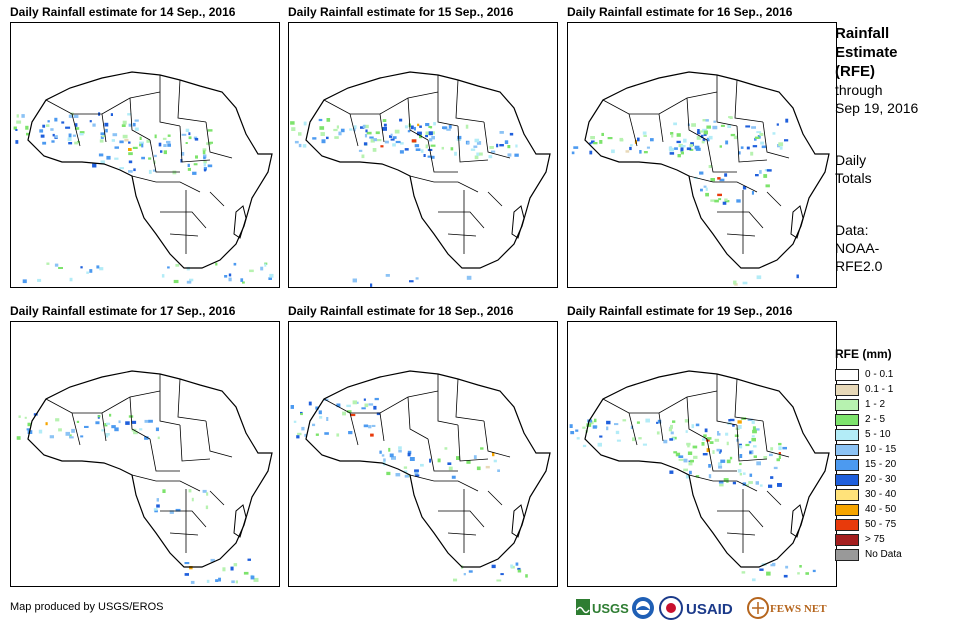 The image size is (967, 626). What do you see at coordinates (851, 160) in the screenshot?
I see `totals-label: Daily` at bounding box center [851, 160].